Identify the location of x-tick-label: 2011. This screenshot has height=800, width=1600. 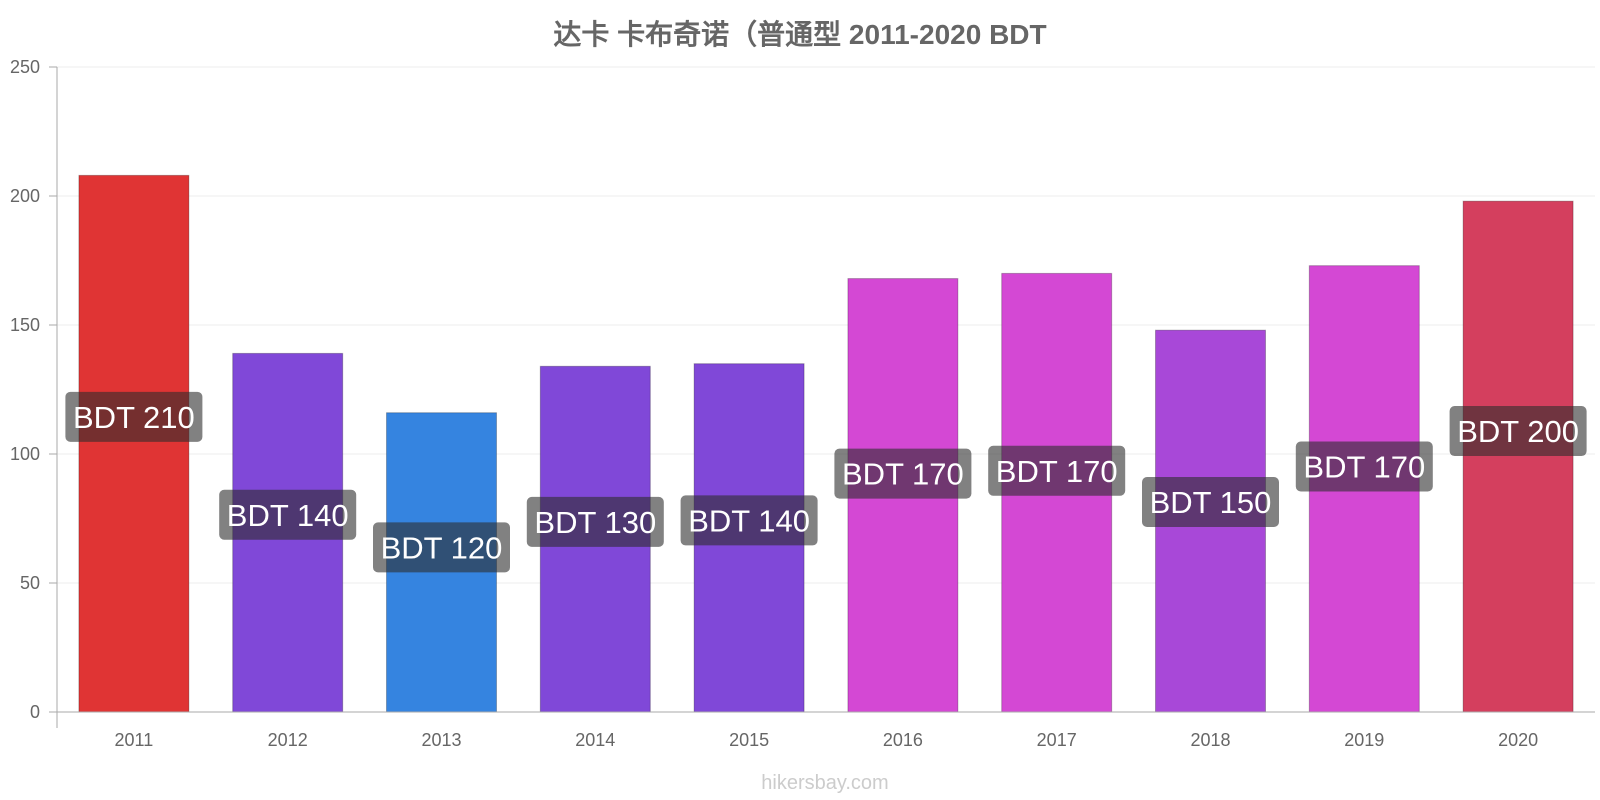
(134, 740).